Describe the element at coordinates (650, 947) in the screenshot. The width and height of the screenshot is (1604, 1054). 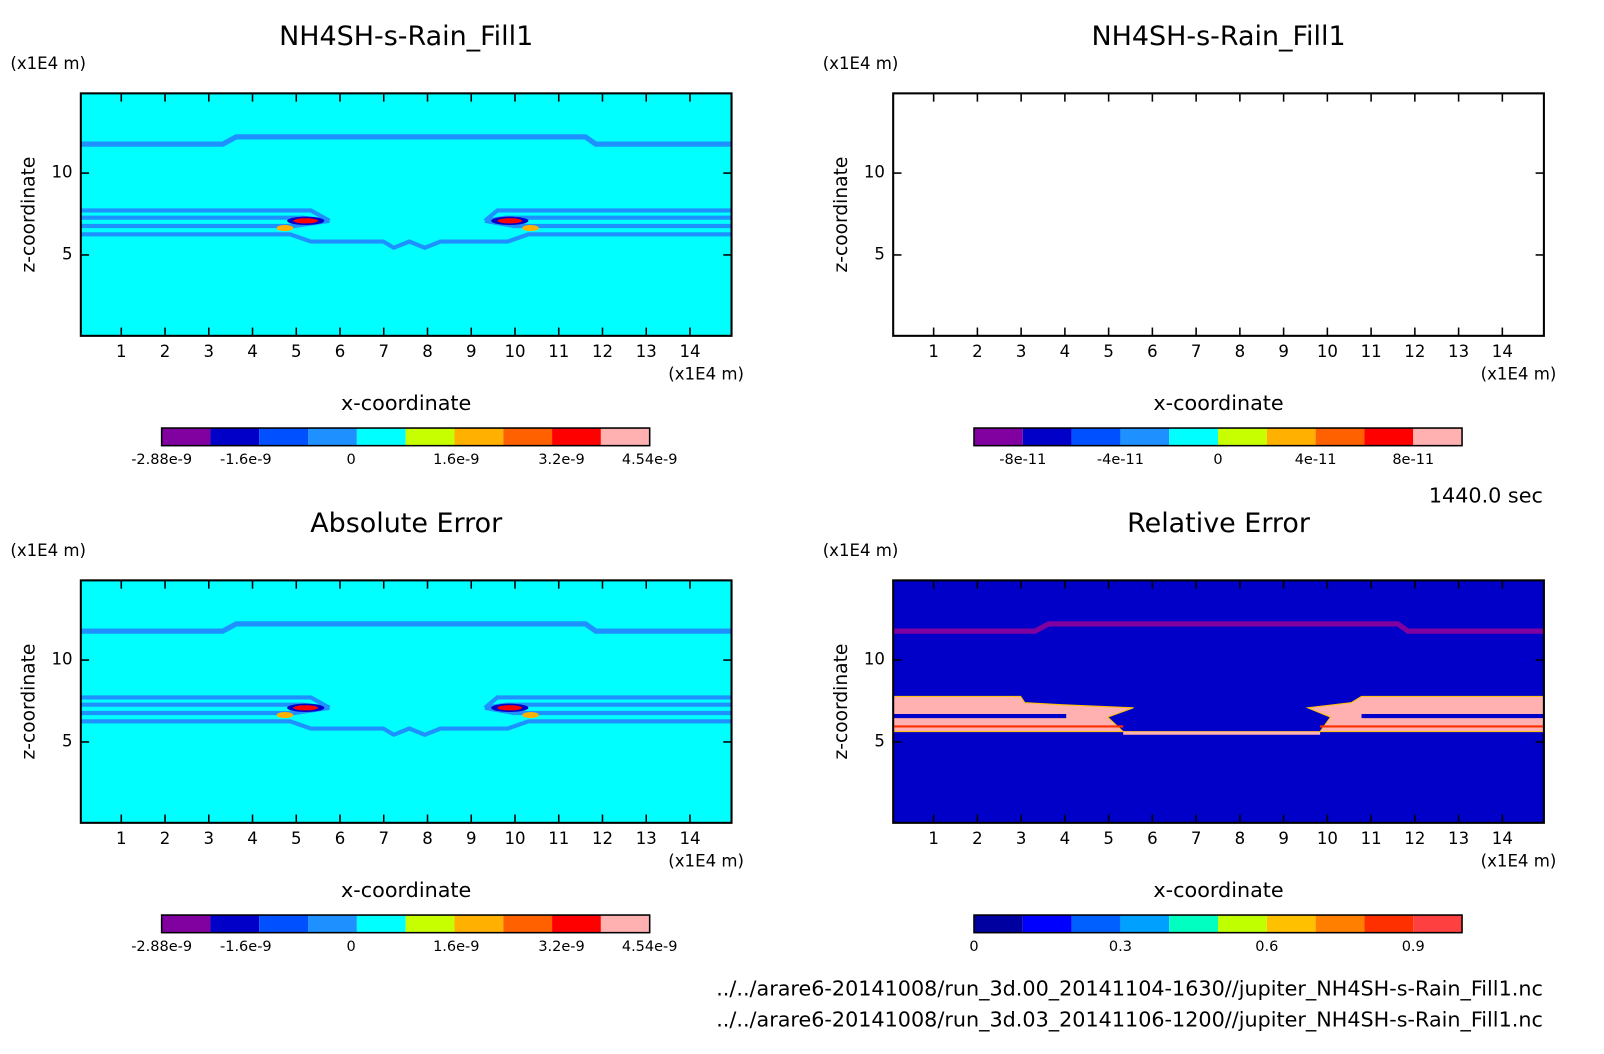
I see `colorbar-tick-label: 4.54e-9` at that location.